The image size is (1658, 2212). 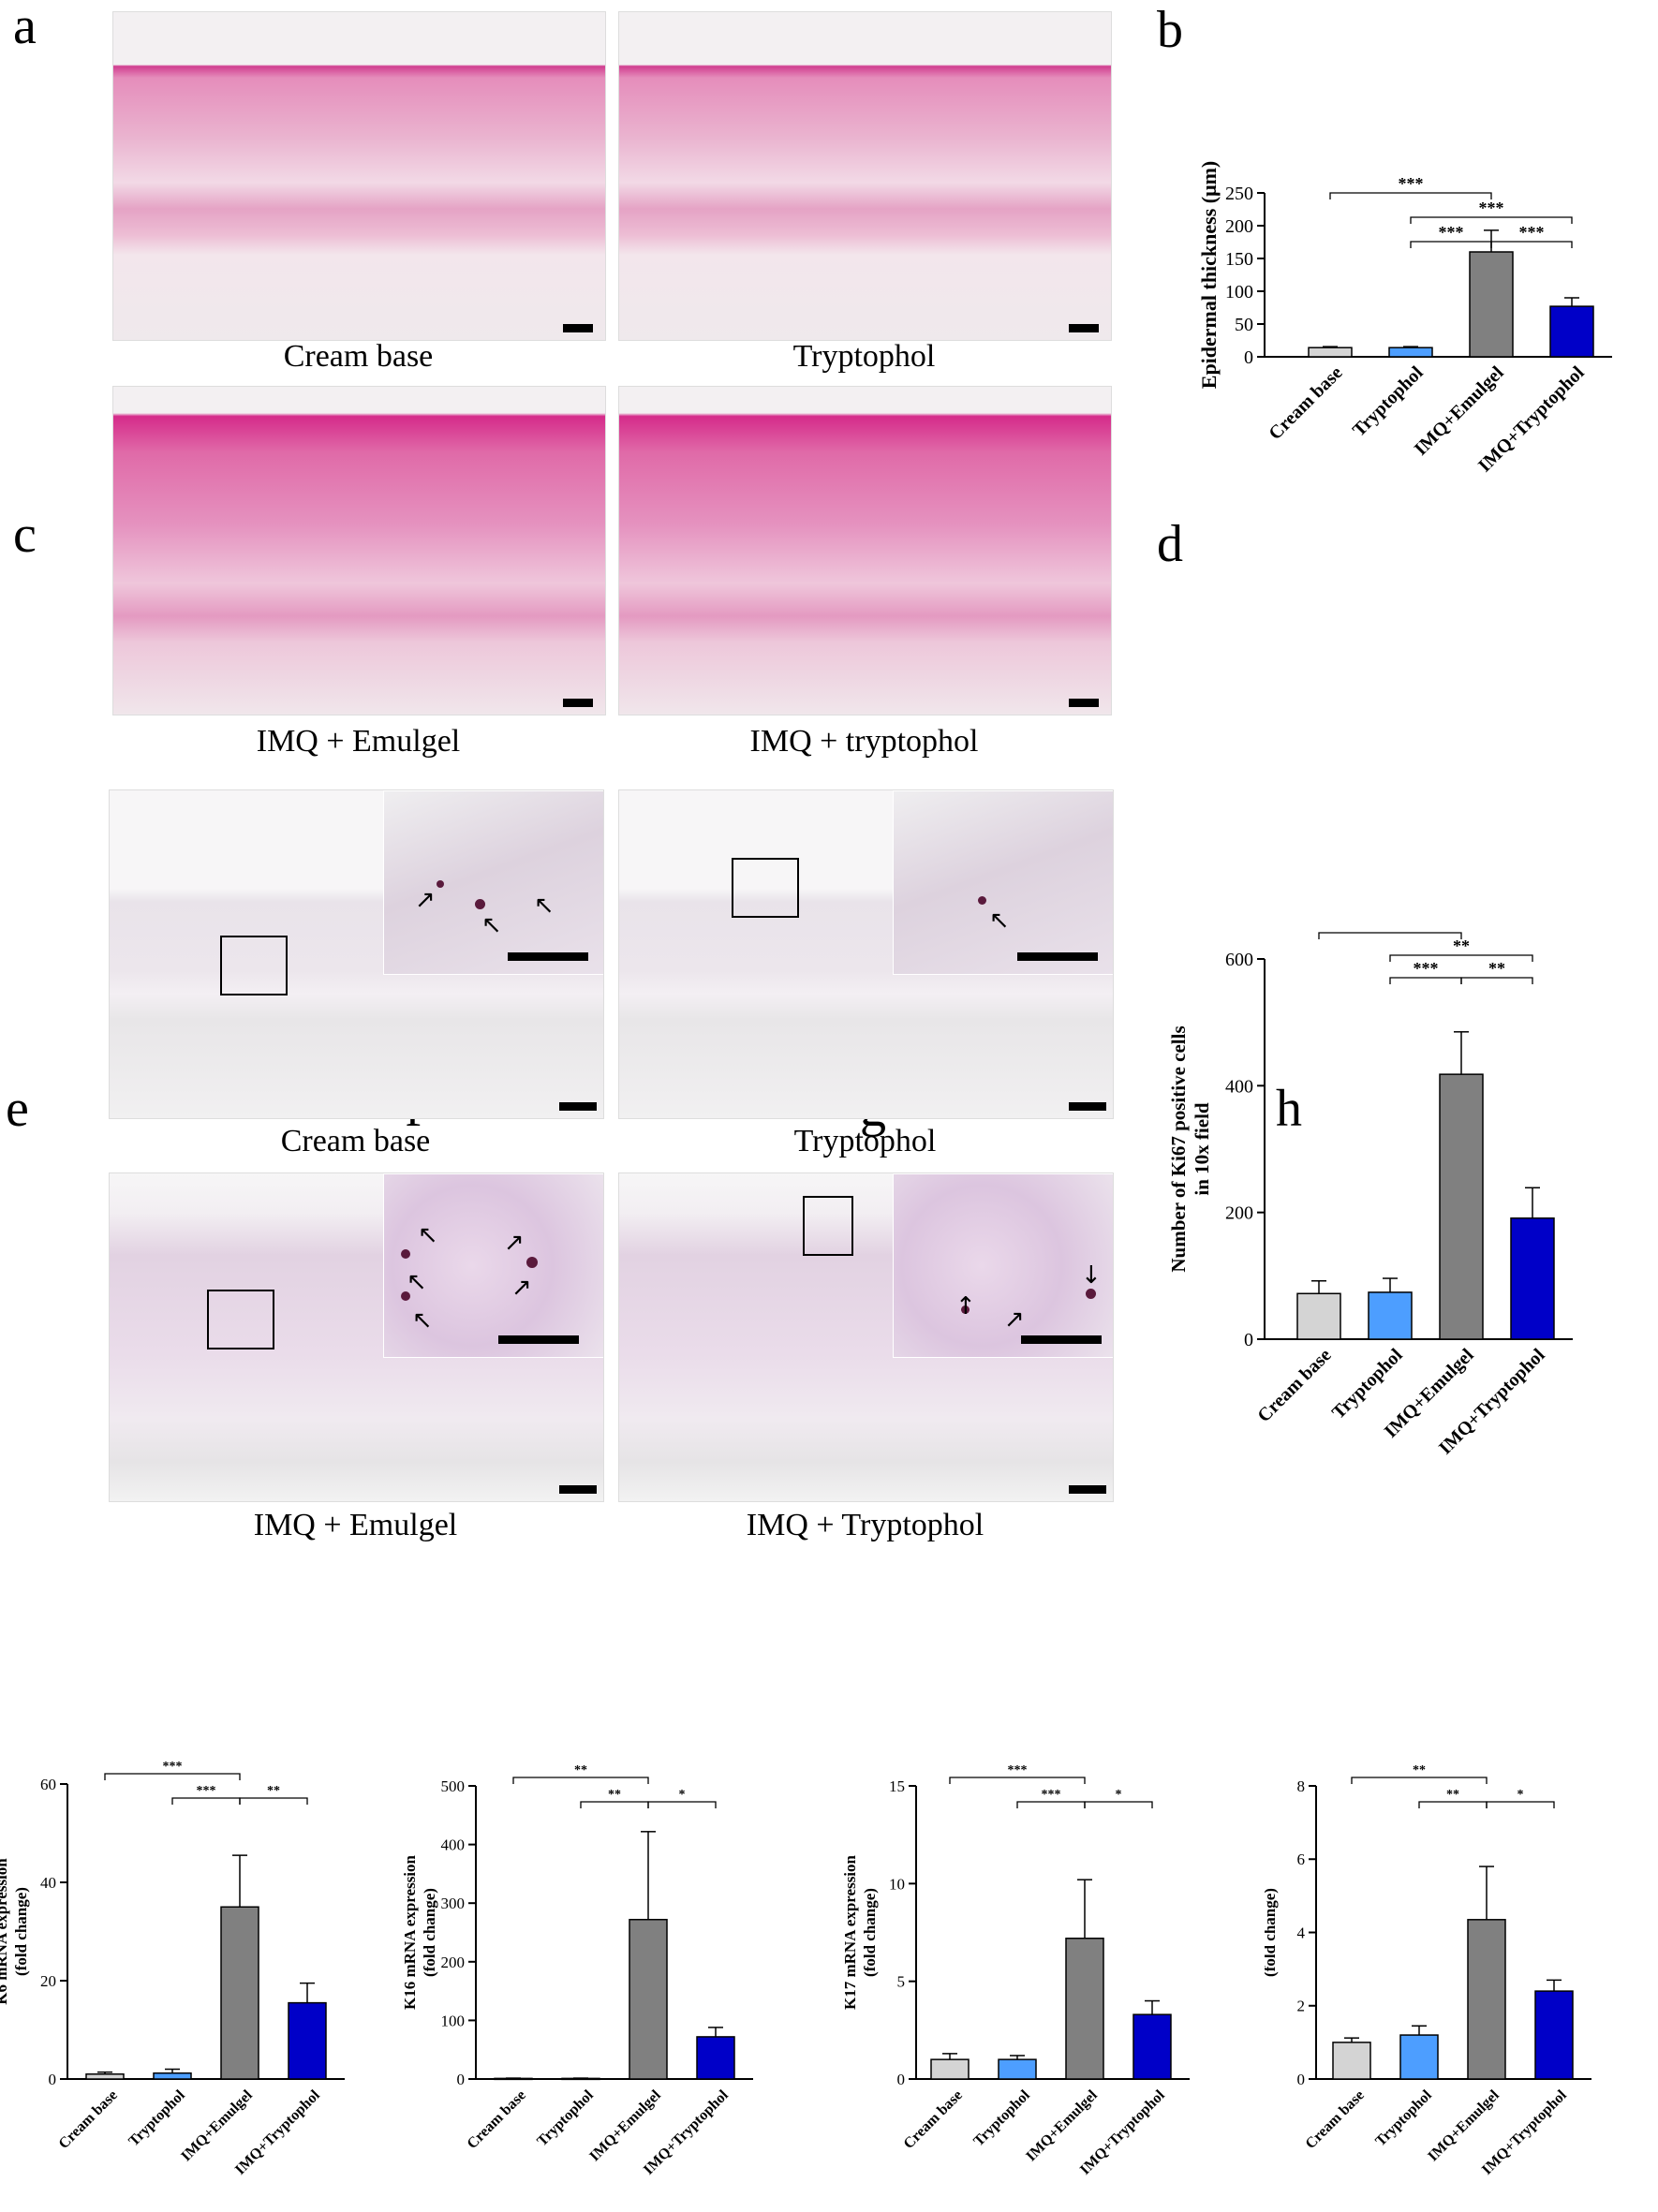 I want to click on y-tick-label: 150, so click(x=1239, y=260).